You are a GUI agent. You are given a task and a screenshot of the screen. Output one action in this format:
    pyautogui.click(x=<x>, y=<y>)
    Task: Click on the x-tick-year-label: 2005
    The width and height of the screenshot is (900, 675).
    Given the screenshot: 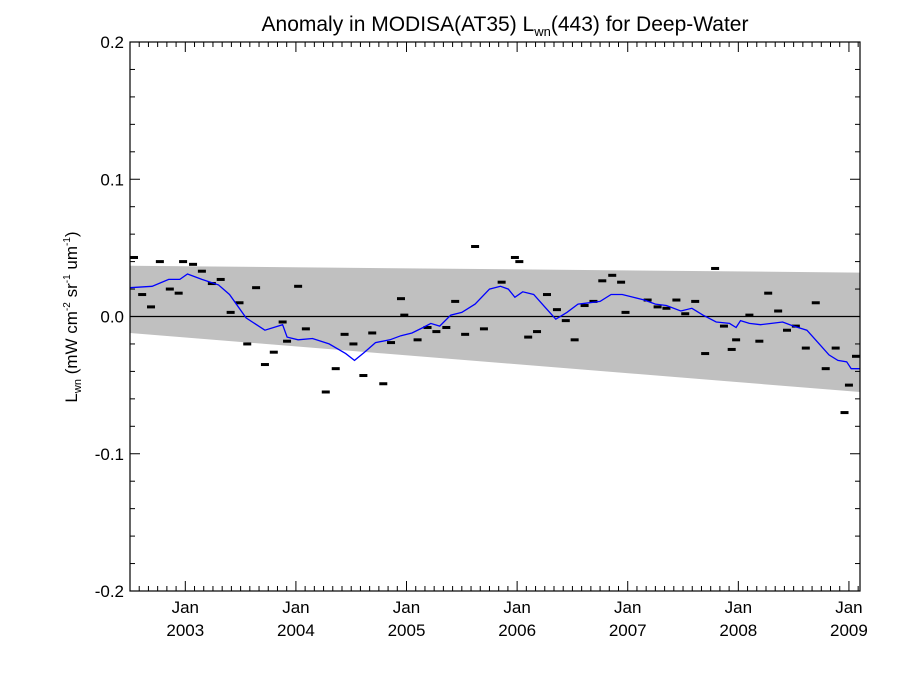 What is the action you would take?
    pyautogui.click(x=407, y=630)
    